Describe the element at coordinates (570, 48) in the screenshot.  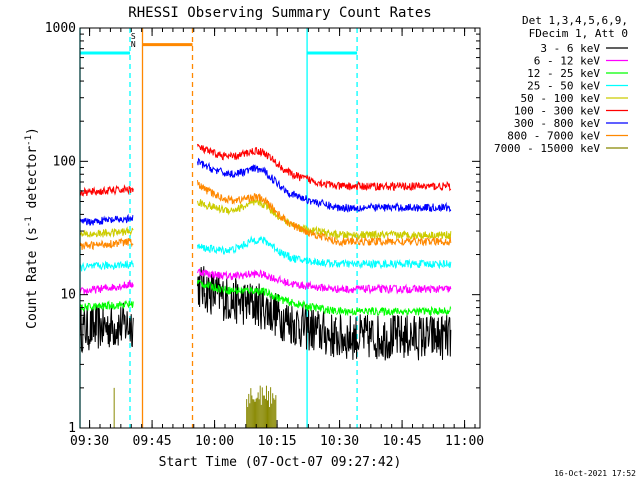
I see `legend-label-0: 3 - 6 keV` at that location.